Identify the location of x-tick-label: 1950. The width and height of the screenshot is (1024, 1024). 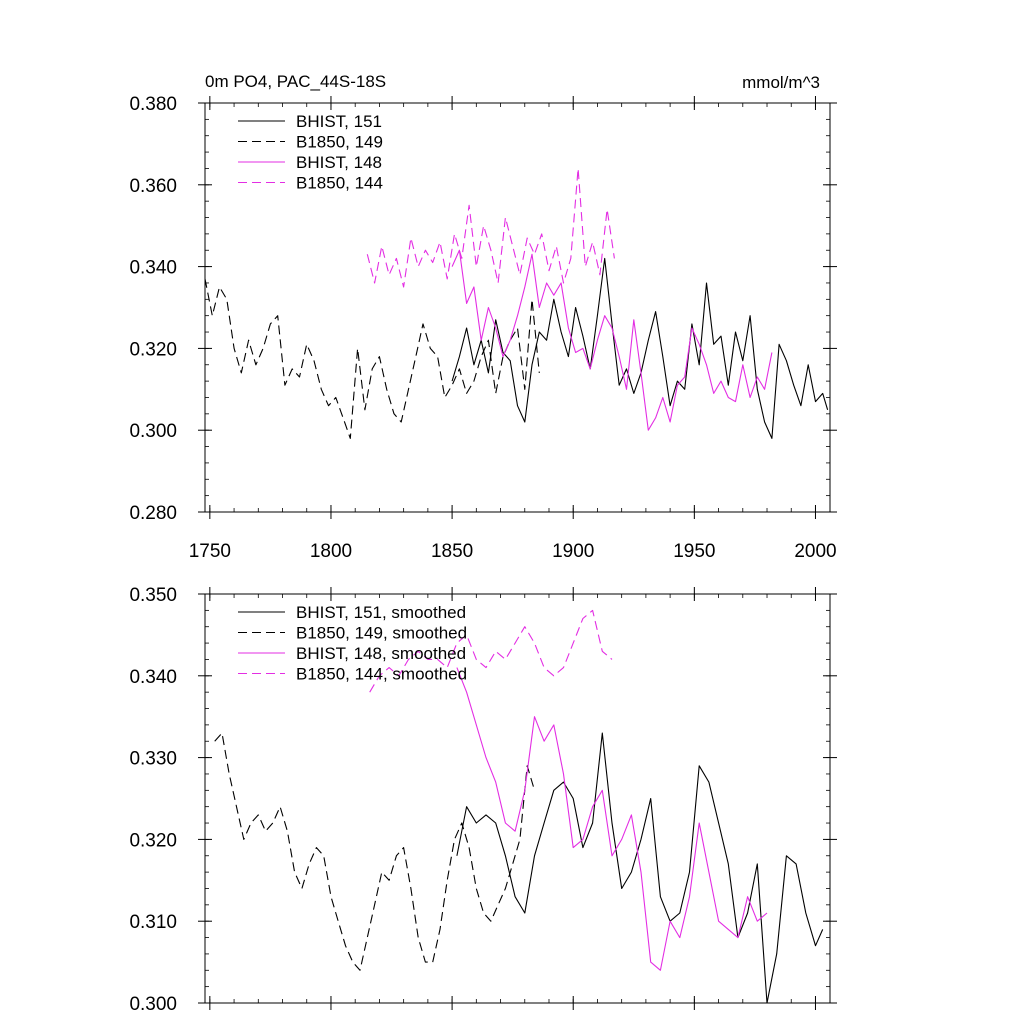
(694, 551).